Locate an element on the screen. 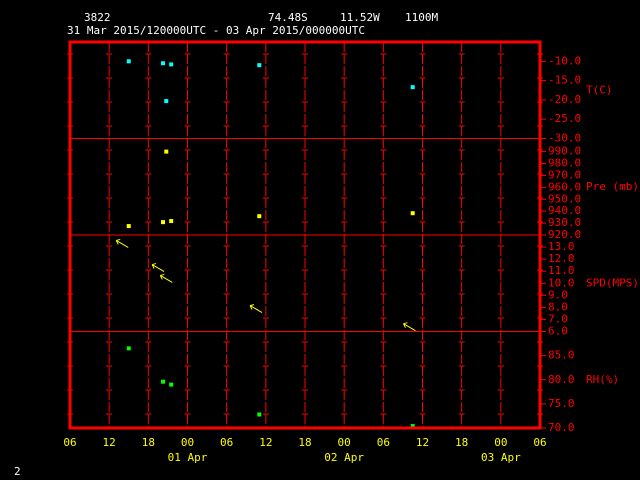  y-tick-label: 80.0 is located at coordinates (561, 379).